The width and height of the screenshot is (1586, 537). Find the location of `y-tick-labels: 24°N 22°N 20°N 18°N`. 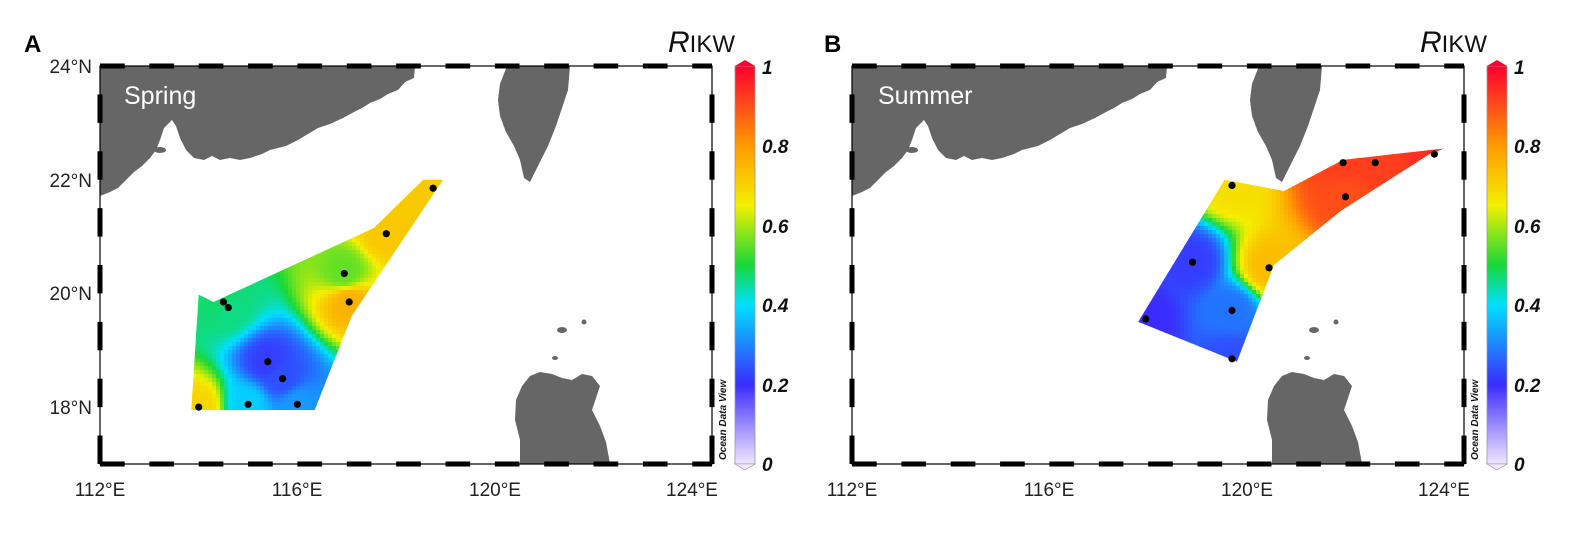

y-tick-labels: 24°N 22°N 20°N 18°N is located at coordinates (71, 238).